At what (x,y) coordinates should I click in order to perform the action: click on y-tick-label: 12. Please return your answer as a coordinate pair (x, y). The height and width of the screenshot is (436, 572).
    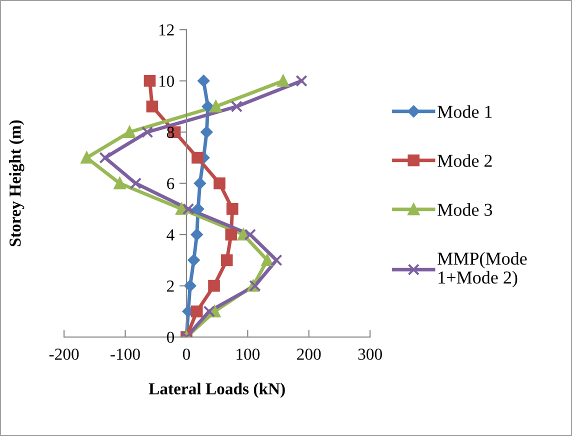
    Looking at the image, I should click on (166, 30).